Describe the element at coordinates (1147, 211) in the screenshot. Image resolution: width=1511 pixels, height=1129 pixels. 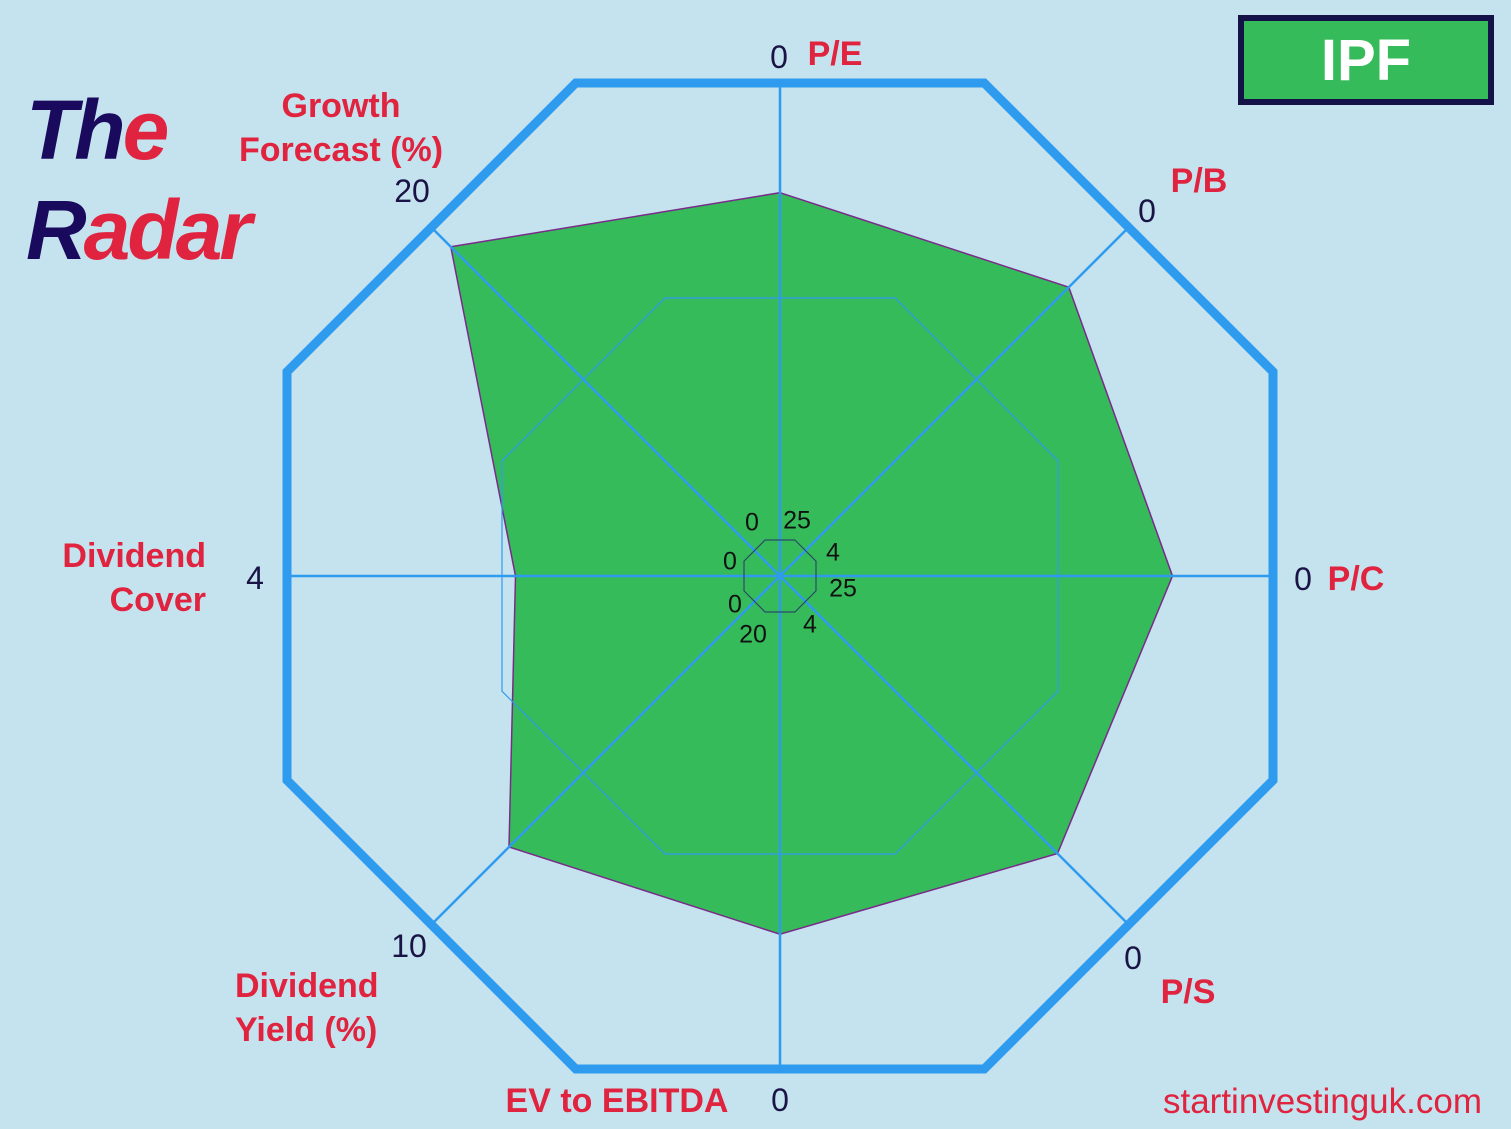
I see `outer-tick-pb: 0` at that location.